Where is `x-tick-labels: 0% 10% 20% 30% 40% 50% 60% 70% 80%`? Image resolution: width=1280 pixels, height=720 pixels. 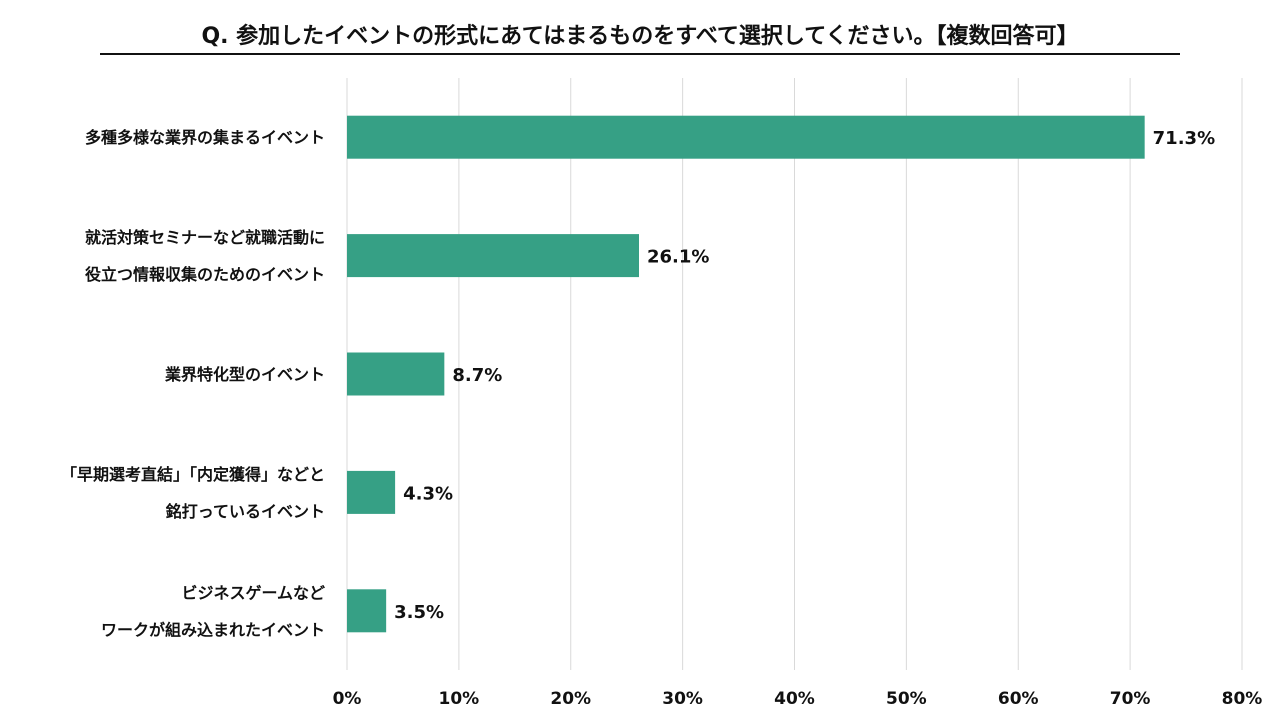 x-tick-labels: 0% 10% 20% 30% 40% 50% 60% 70% 80% is located at coordinates (798, 699).